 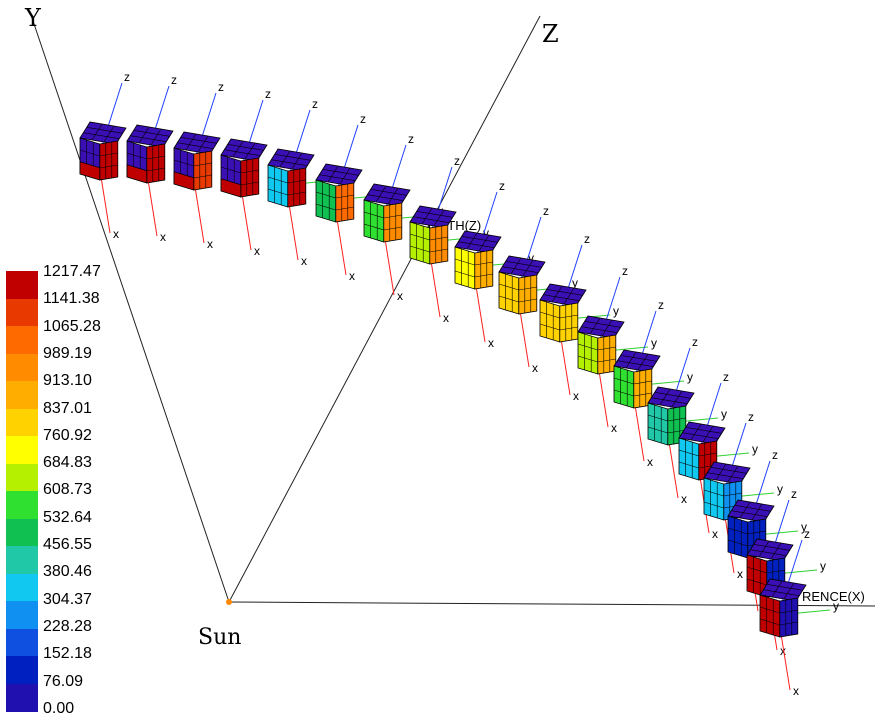 I want to click on colorbar-label: 0.00, so click(x=59, y=708).